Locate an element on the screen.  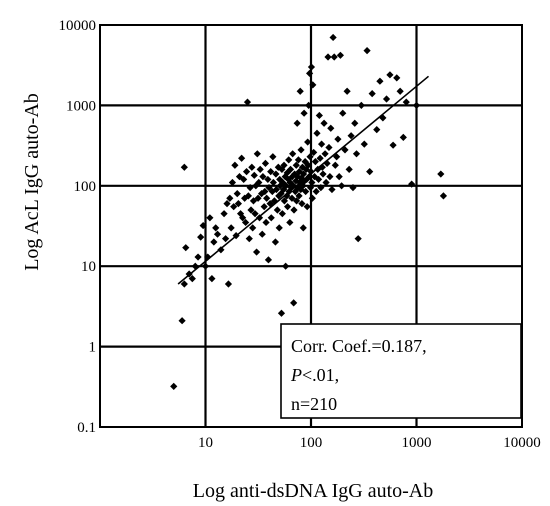
y-tick-label: 10000 is located at coordinates (78, 26).